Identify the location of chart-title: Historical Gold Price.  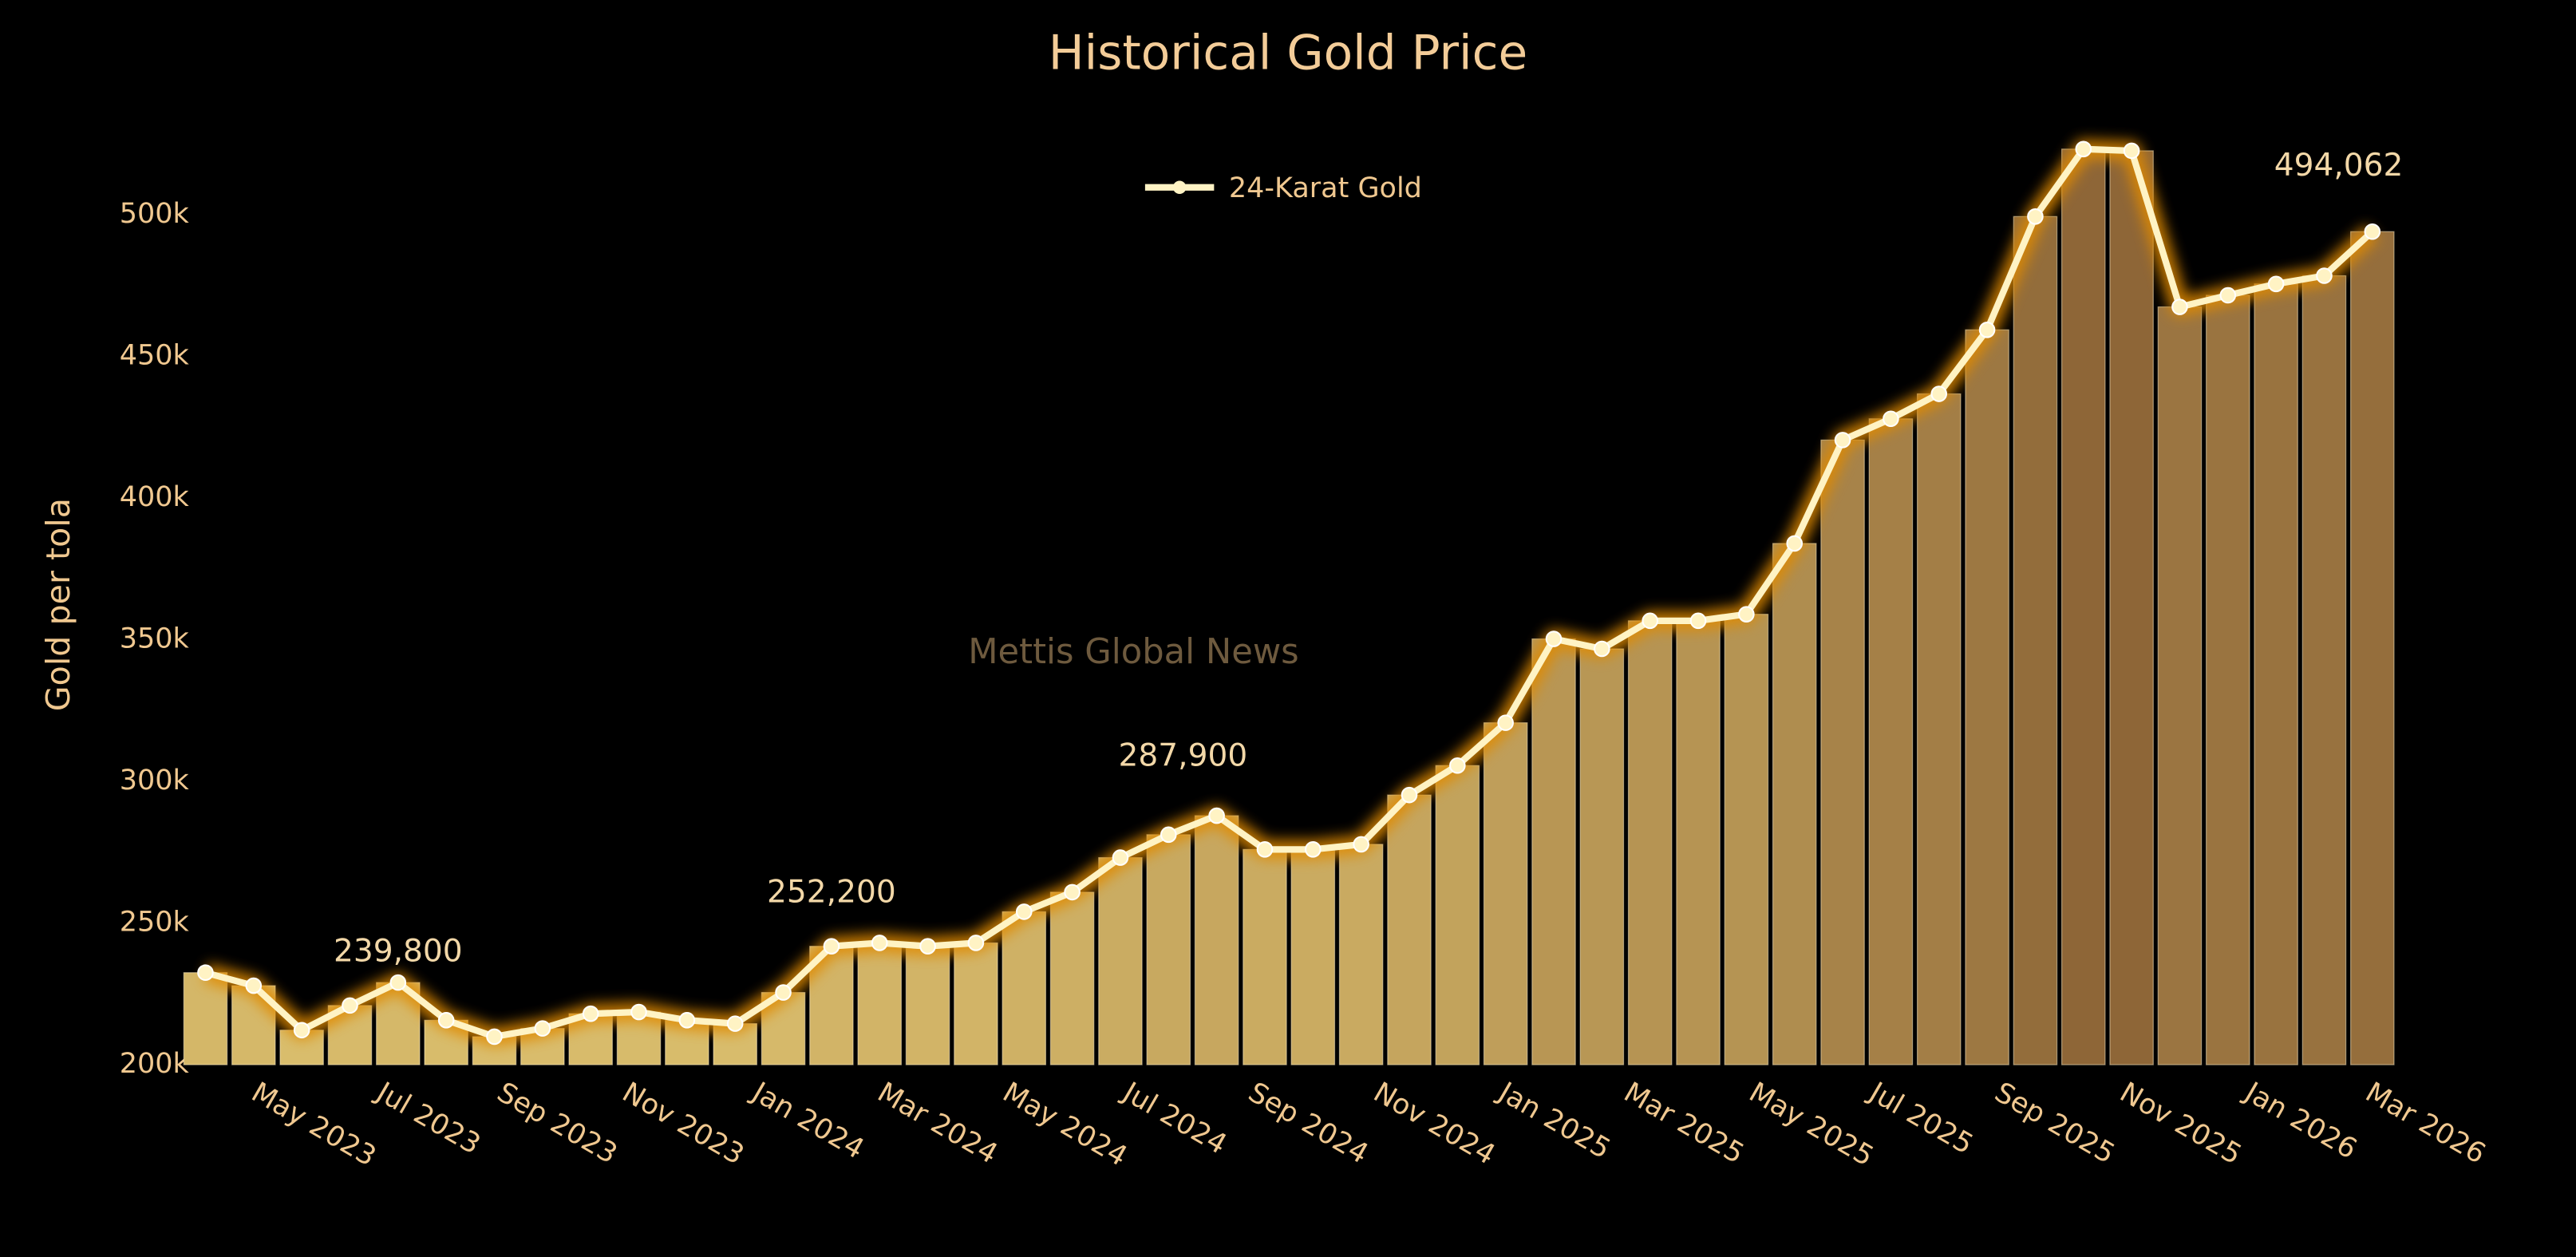
(1288, 53).